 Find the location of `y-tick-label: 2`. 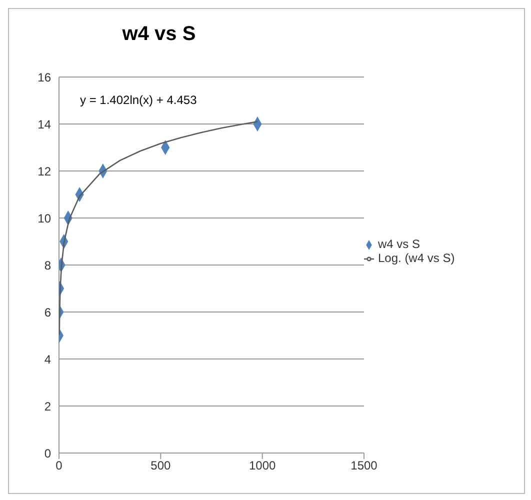

y-tick-label: 2 is located at coordinates (48, 406).